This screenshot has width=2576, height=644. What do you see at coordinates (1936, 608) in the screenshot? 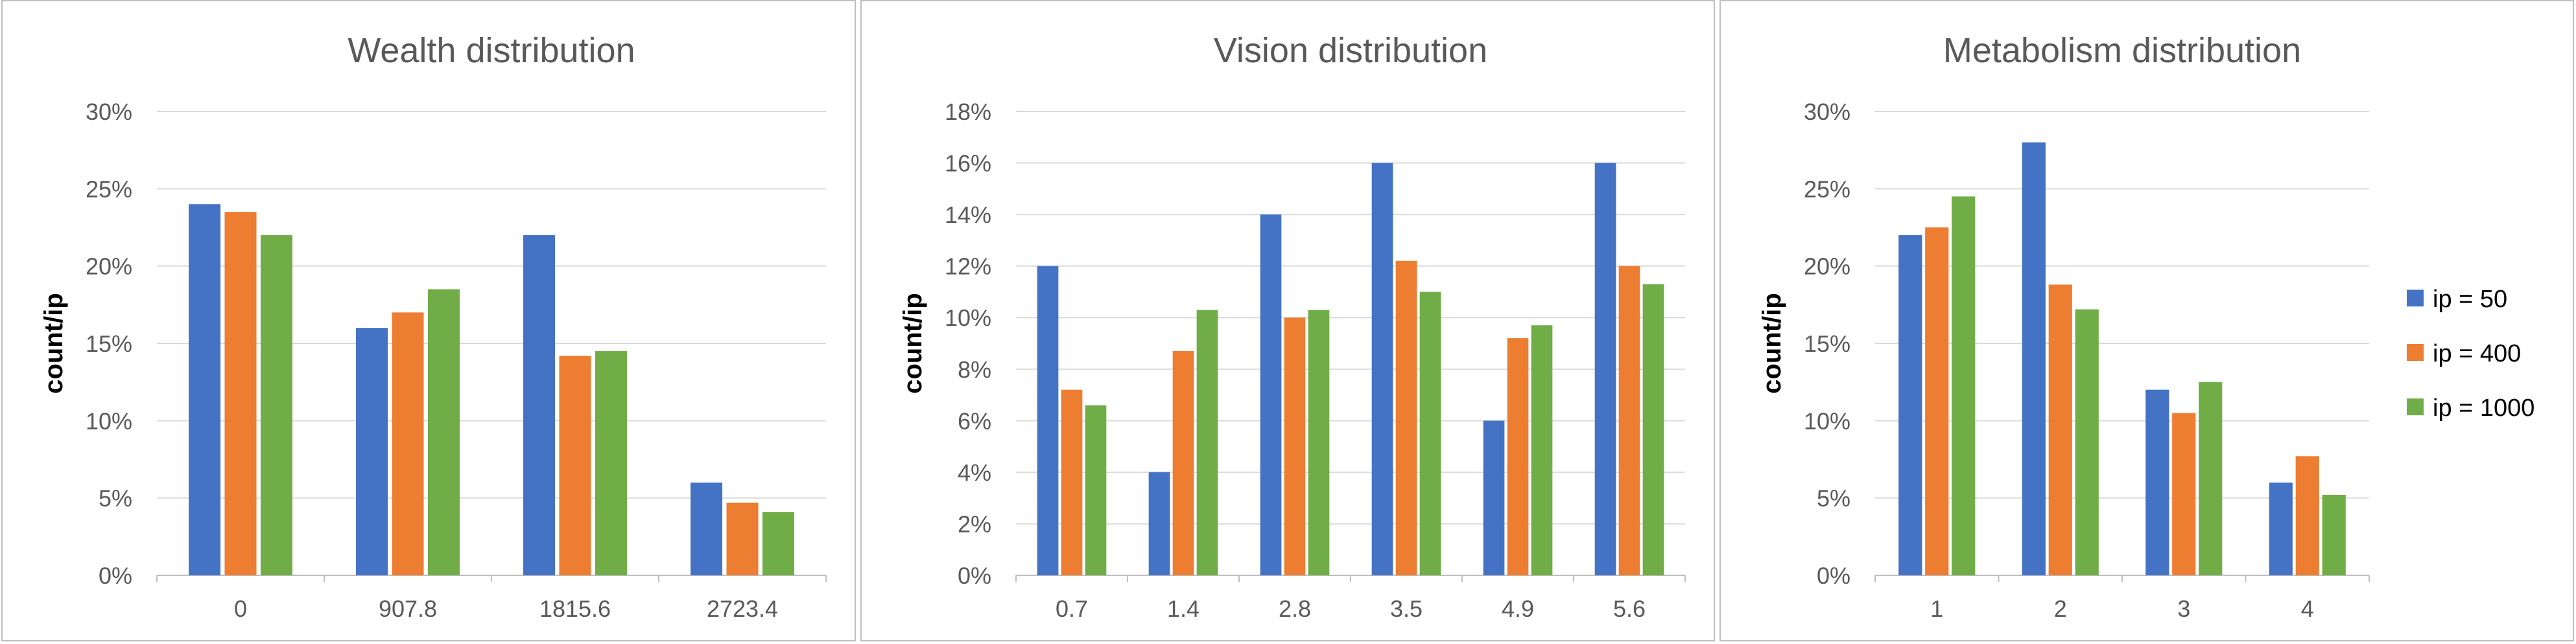
I see `x-tick-label: 1` at bounding box center [1936, 608].